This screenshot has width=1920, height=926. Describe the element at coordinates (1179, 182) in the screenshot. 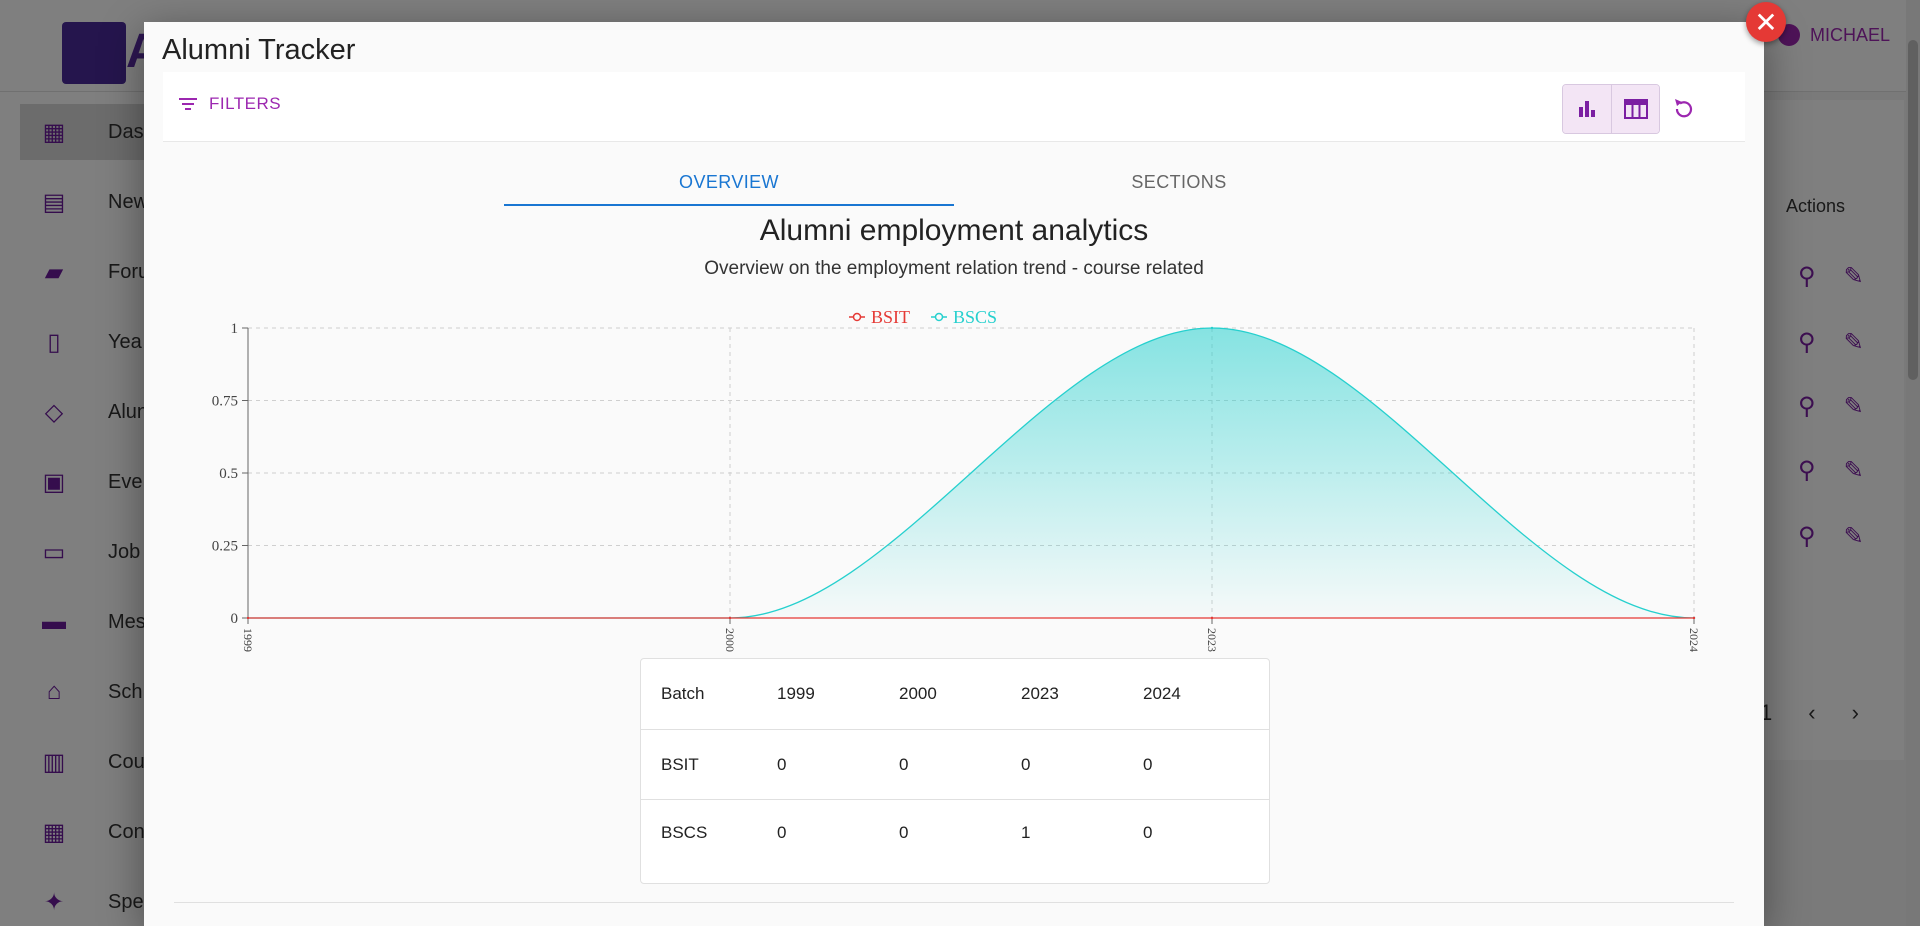

I see `tab-sections: SECTIONS` at that location.